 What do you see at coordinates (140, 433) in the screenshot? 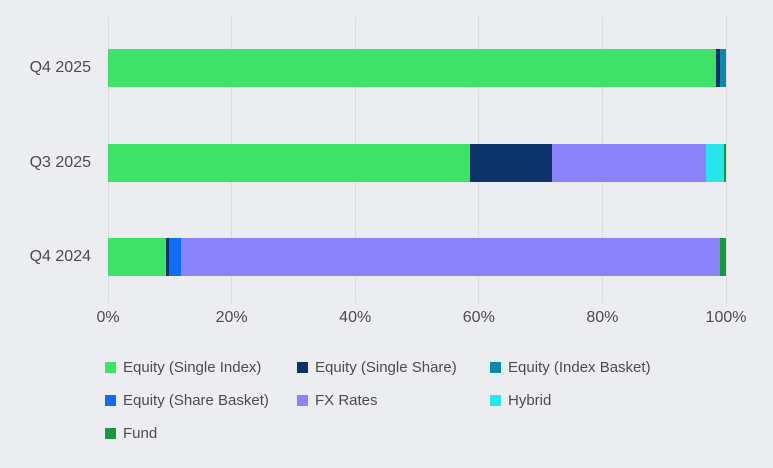
I see `legend-label: Fund` at bounding box center [140, 433].